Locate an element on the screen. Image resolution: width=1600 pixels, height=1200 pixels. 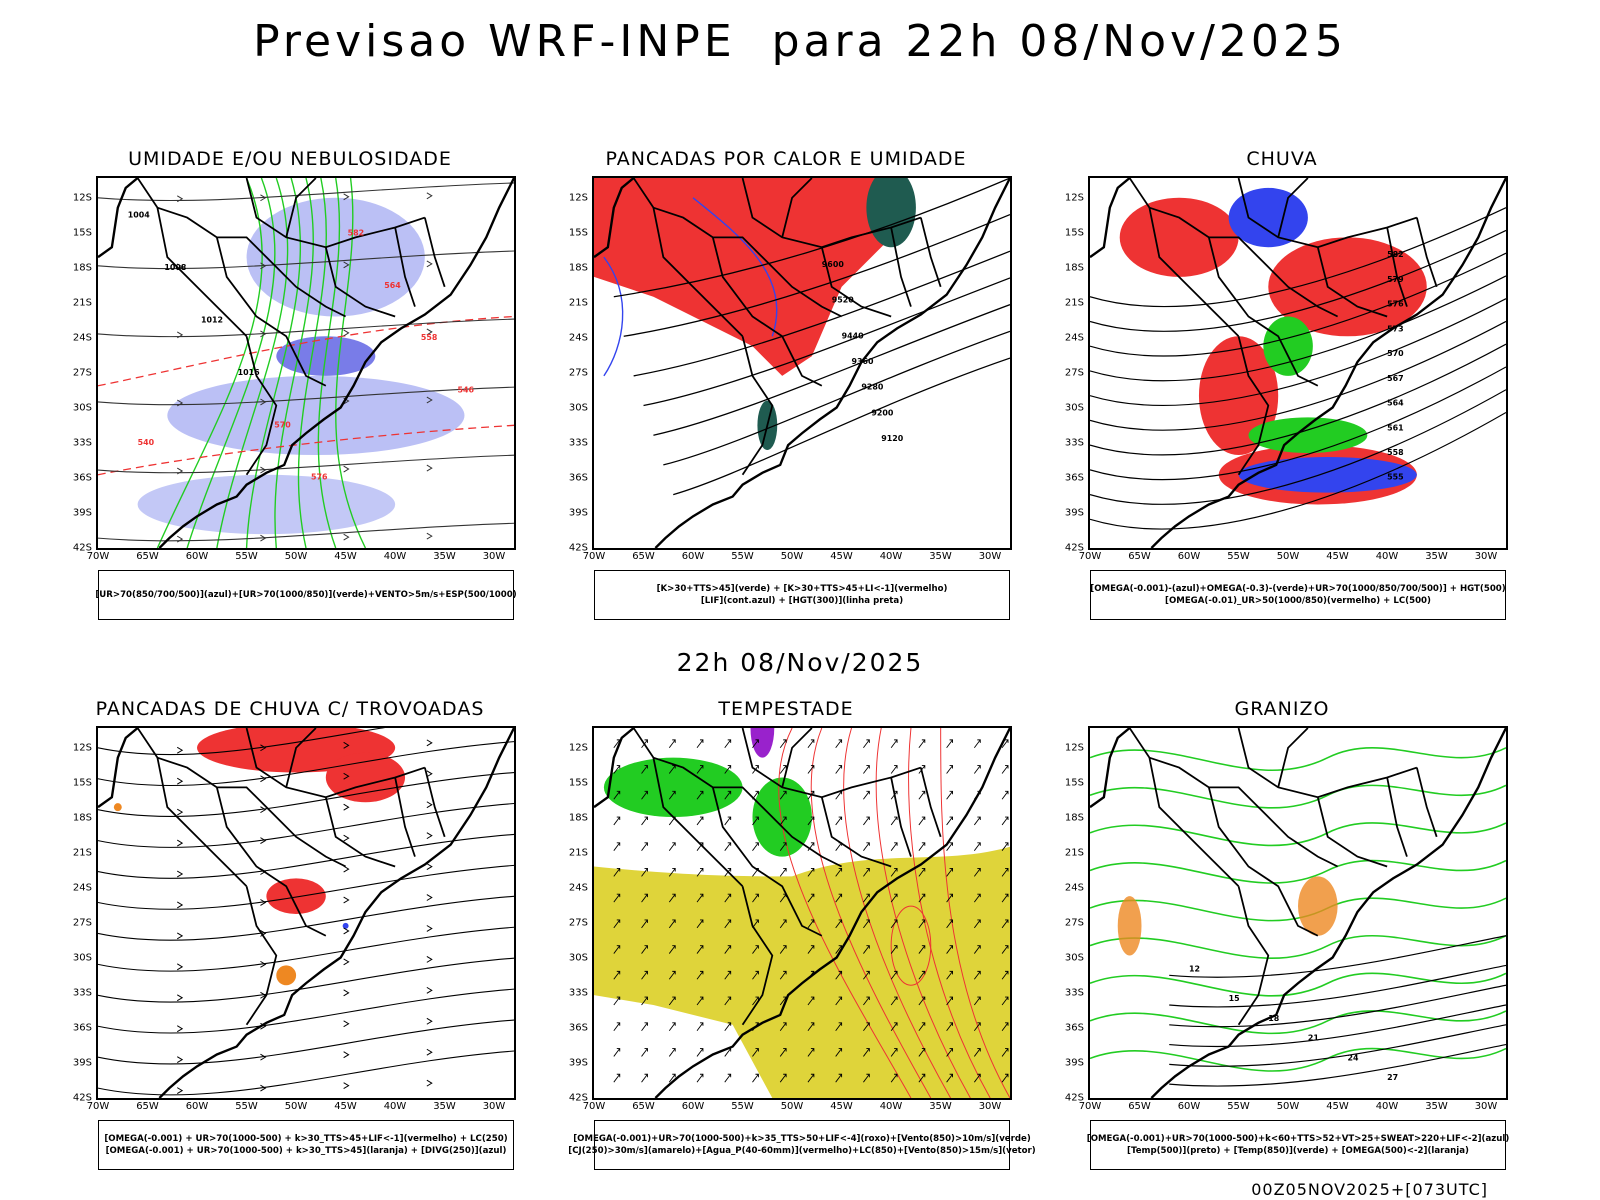
subtitle-time: 22h 08/Nov/2025 is located at coordinates (800, 662).